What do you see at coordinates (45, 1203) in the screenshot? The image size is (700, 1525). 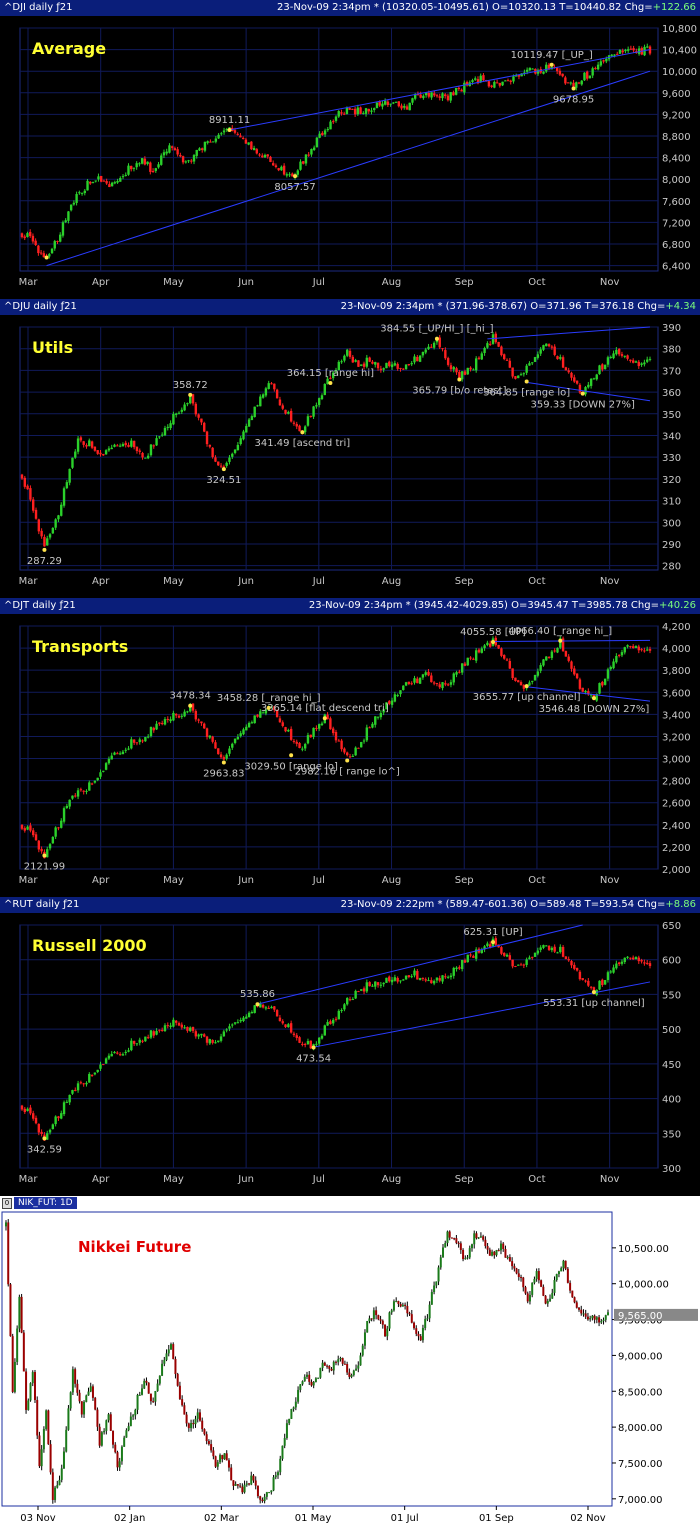 I see `nikkei-tab: NIK_FUT: 1D` at bounding box center [45, 1203].